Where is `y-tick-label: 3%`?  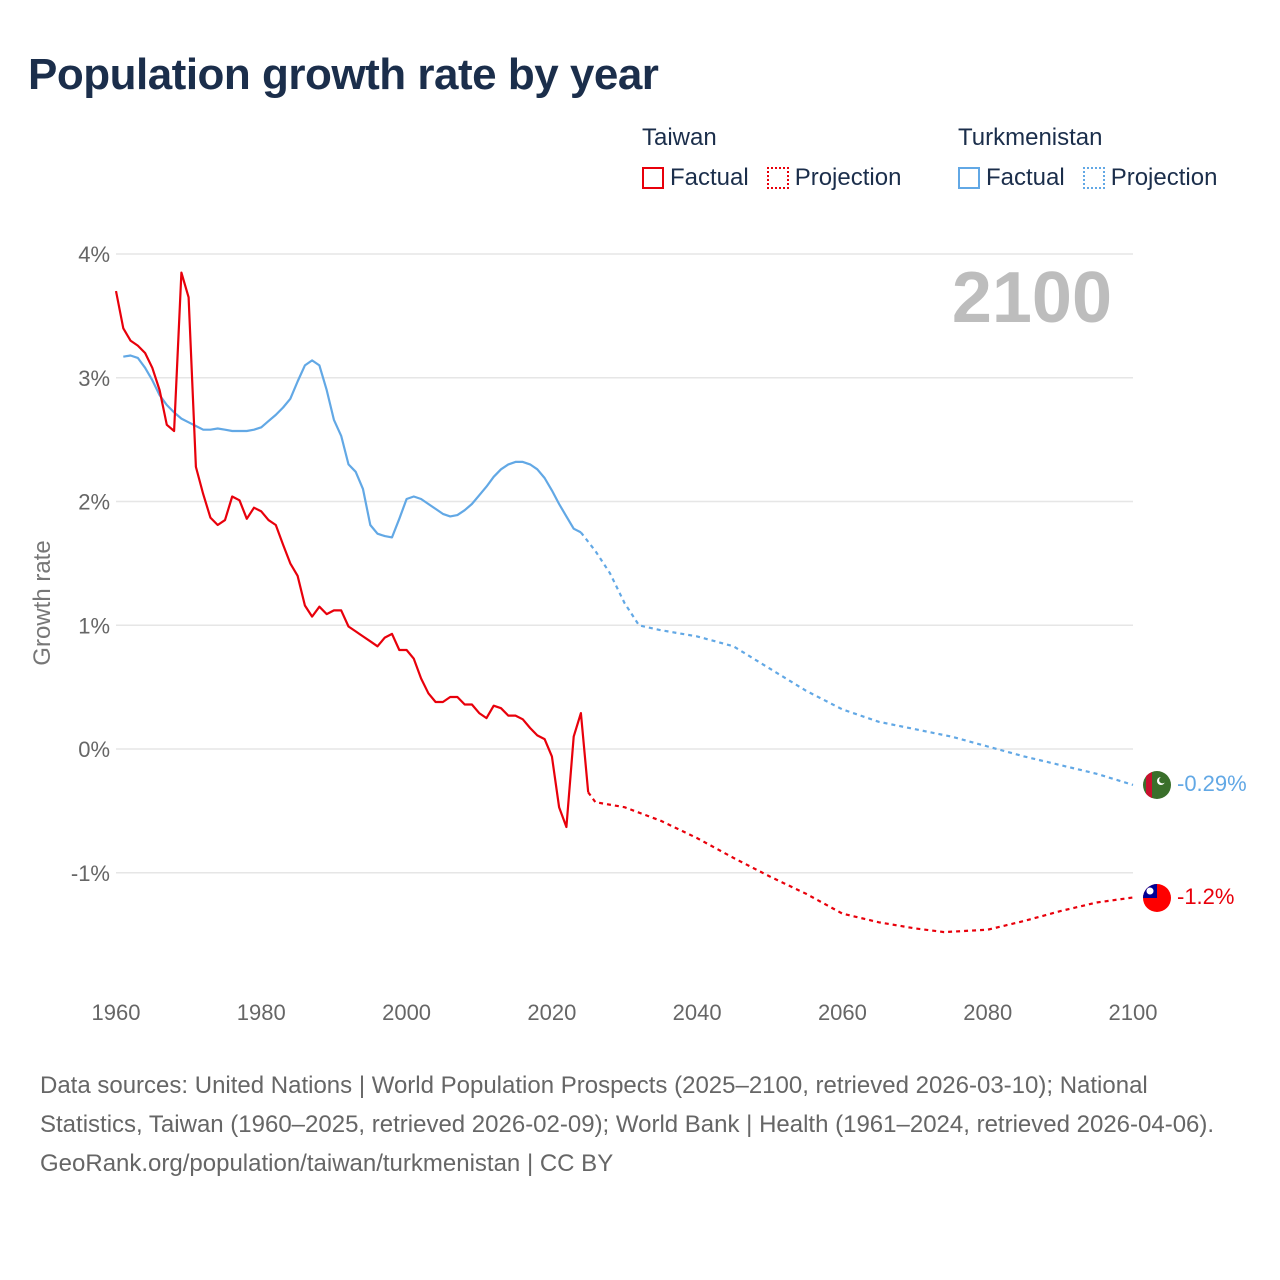 y-tick-label: 3% is located at coordinates (94, 378).